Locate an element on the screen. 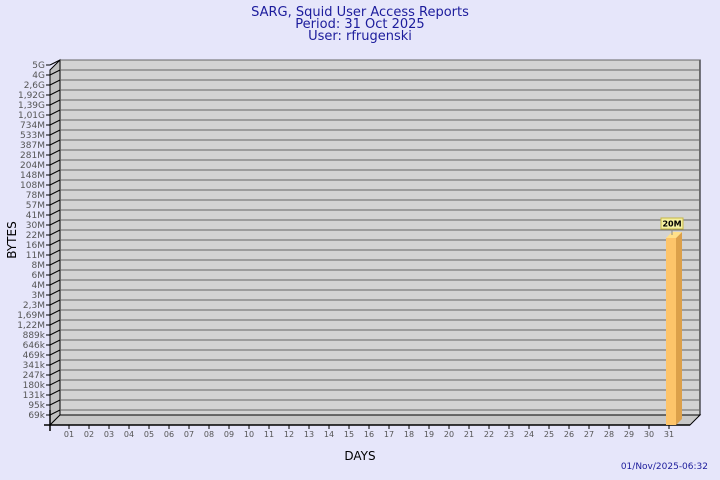 The height and width of the screenshot is (480, 720). chart-title: SARG, Squid User Access Reports is located at coordinates (360, 12).